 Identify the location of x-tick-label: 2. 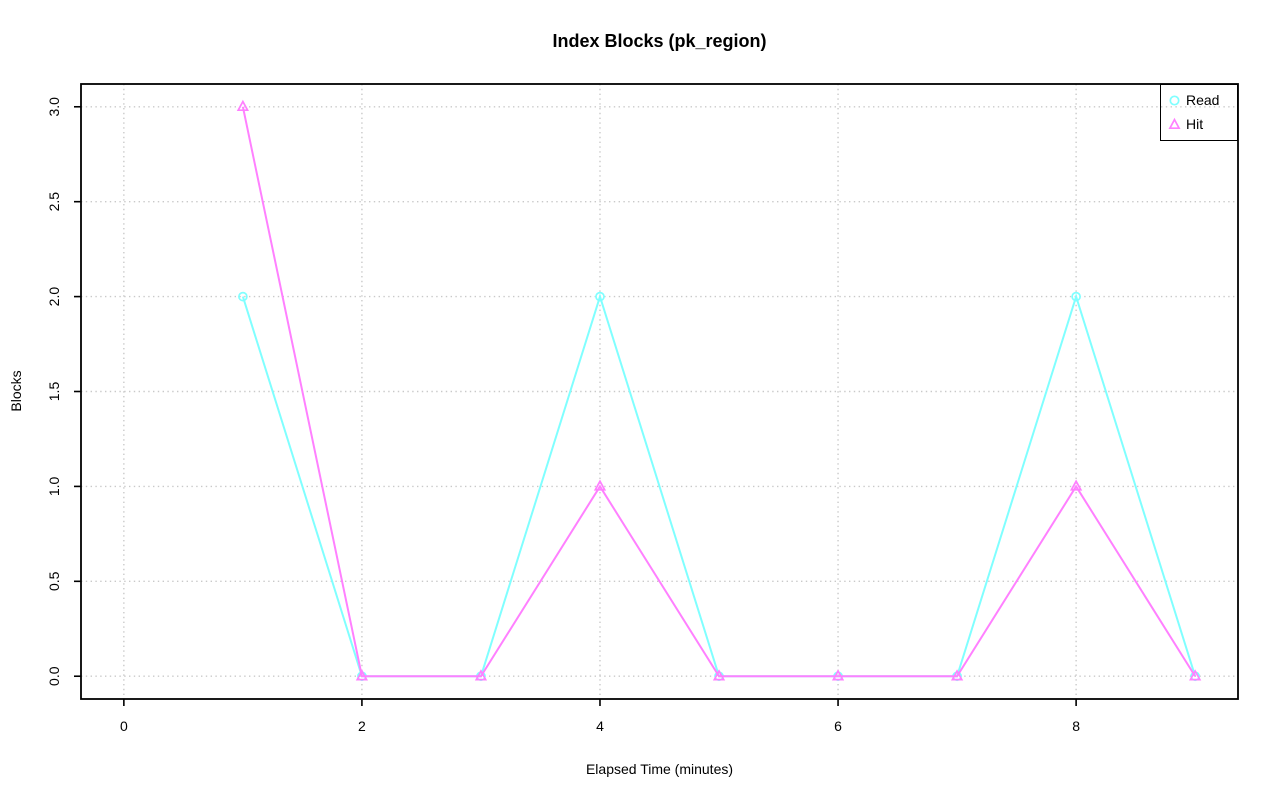
(362, 726).